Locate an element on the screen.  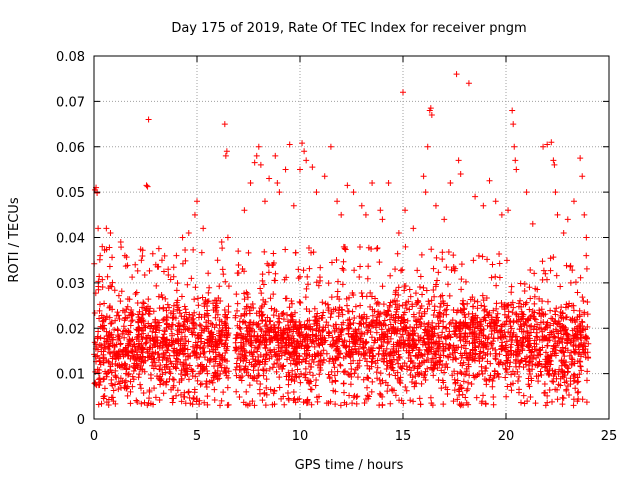
y-tick-label: 0.08 is located at coordinates (70, 57).